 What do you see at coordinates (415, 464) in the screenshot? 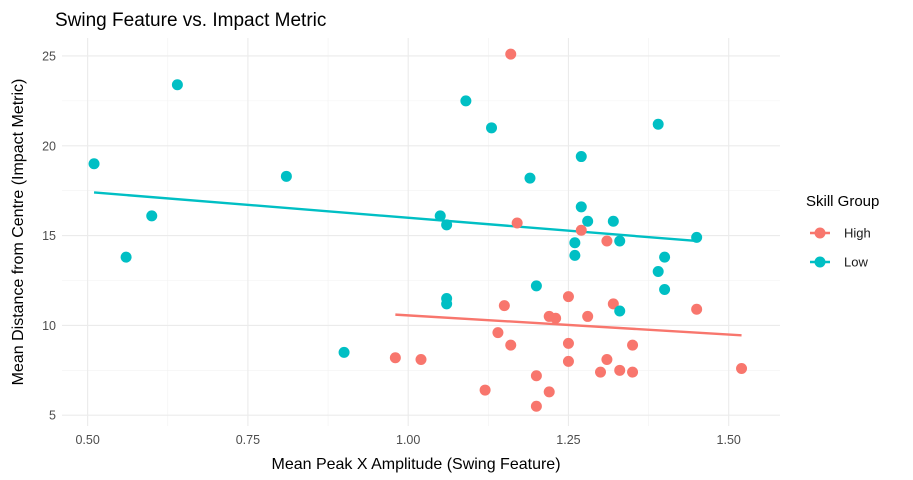
I see `x-axis-title: Mean Peak X Amplitude (Swing Feature)` at bounding box center [415, 464].